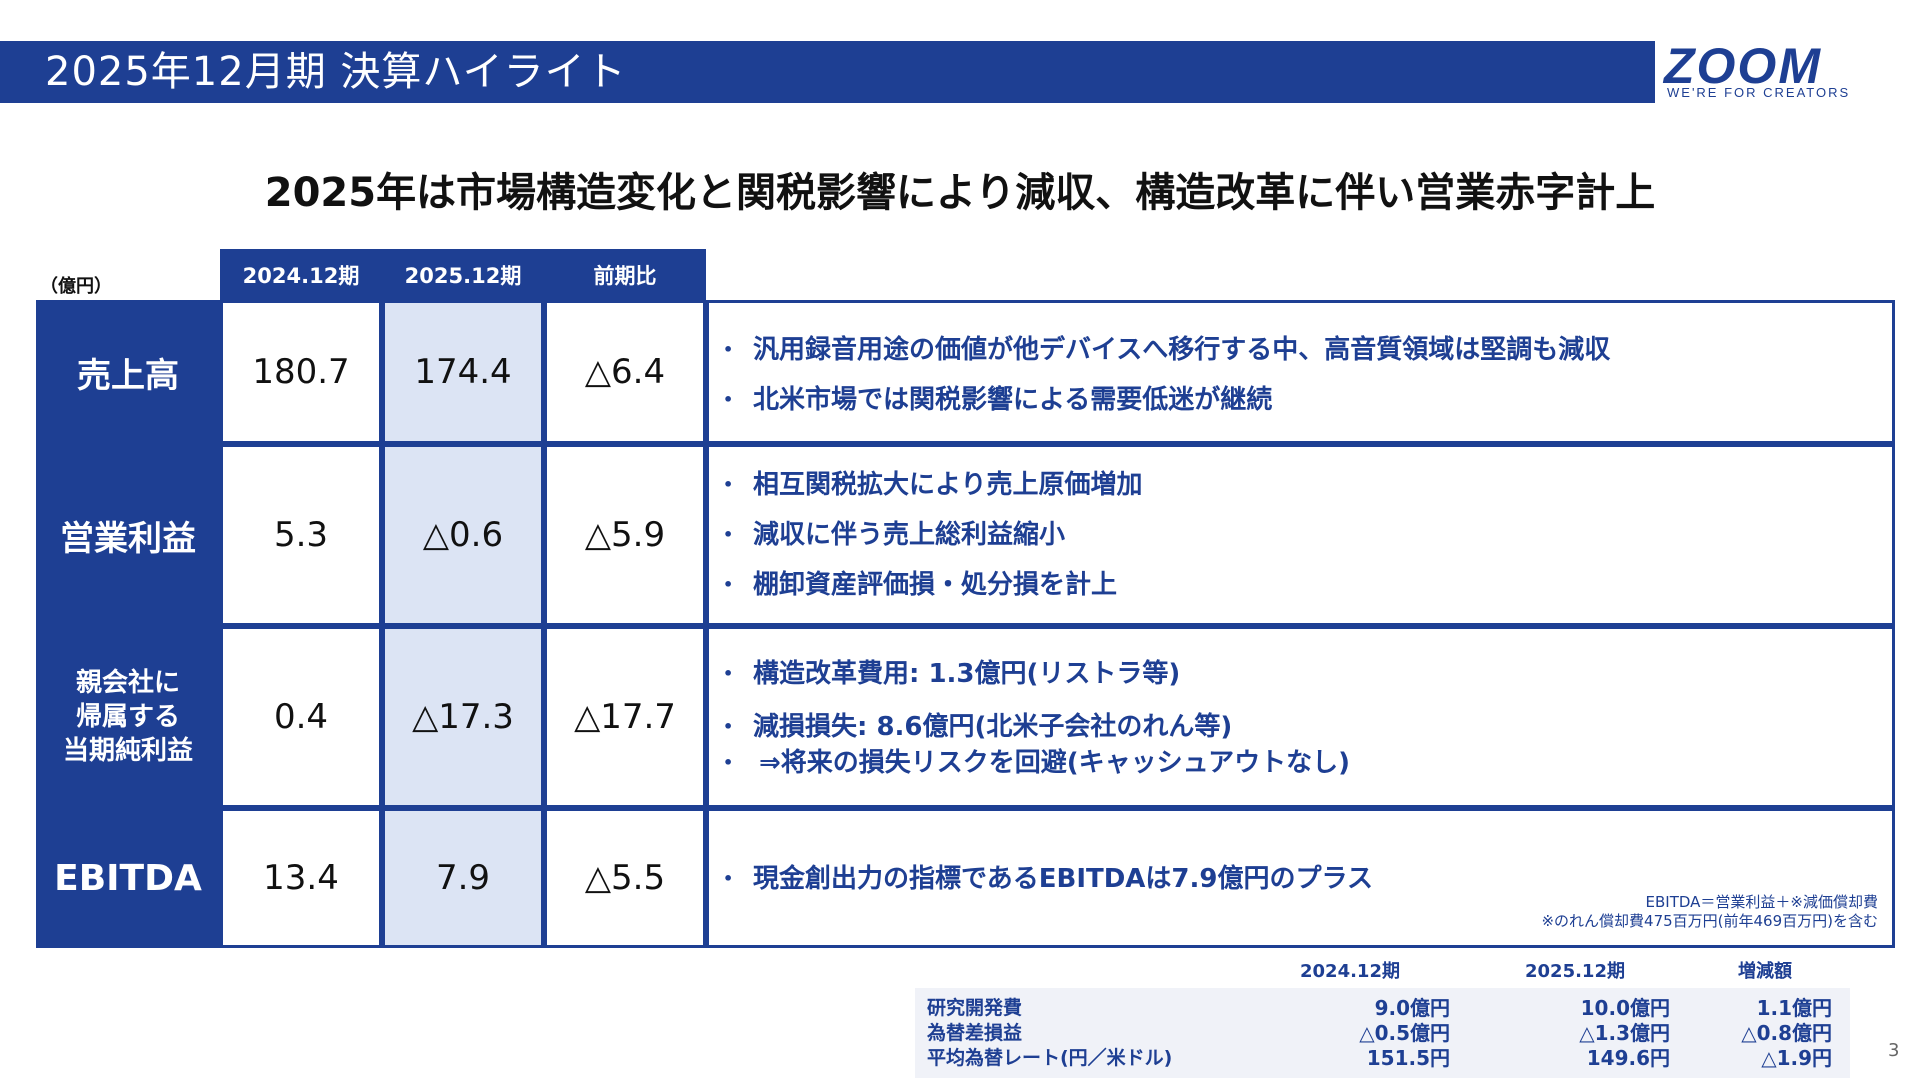  Describe the element at coordinates (301, 275) in the screenshot. I see `col-header-2024: 2024.12期` at that location.